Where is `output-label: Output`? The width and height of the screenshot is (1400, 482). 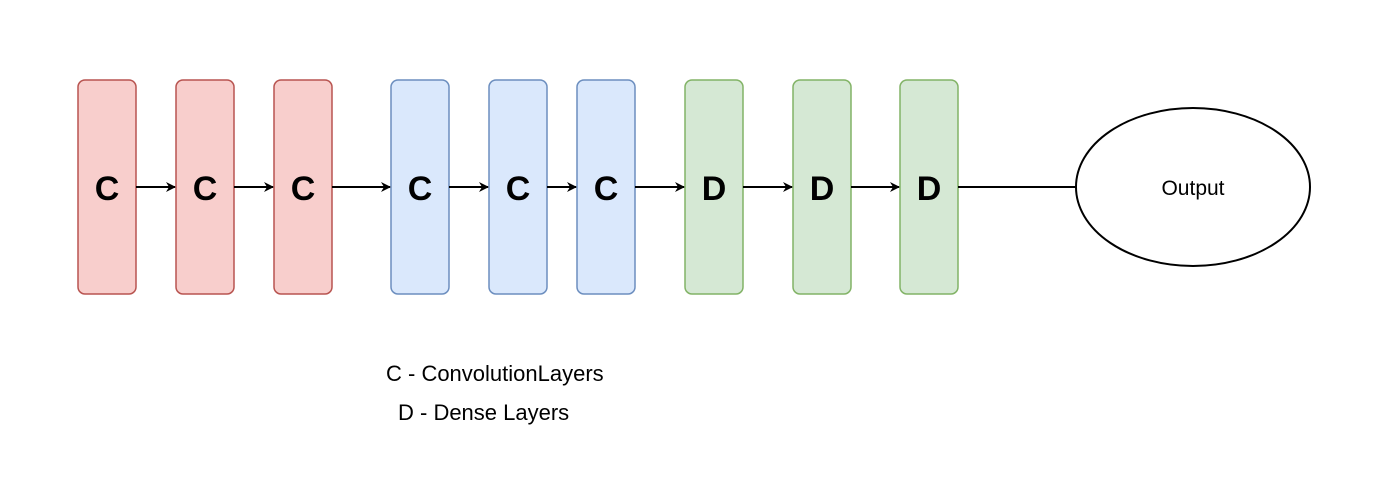
output-label: Output is located at coordinates (1192, 188).